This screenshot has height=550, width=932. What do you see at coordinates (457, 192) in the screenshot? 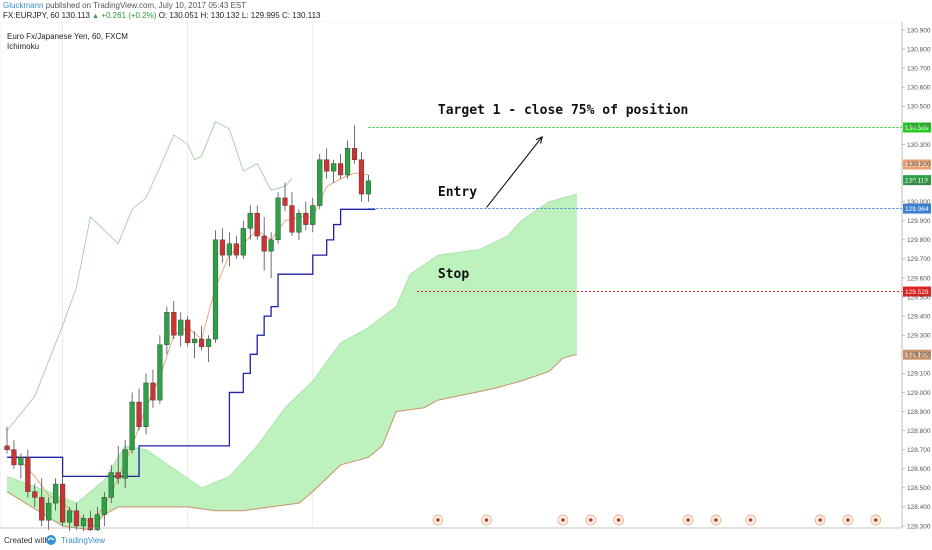
I see `annotation-text: Entry` at bounding box center [457, 192].